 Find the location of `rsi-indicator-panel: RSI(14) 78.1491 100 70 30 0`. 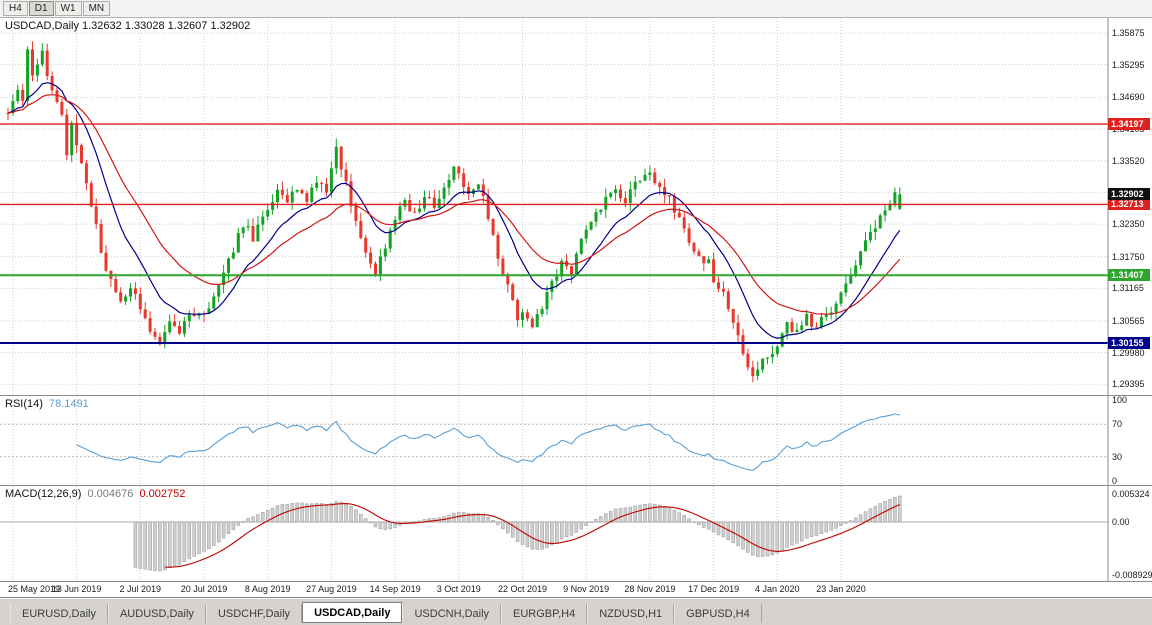

rsi-indicator-panel: RSI(14) 78.1491 100 70 30 0 is located at coordinates (576, 440).